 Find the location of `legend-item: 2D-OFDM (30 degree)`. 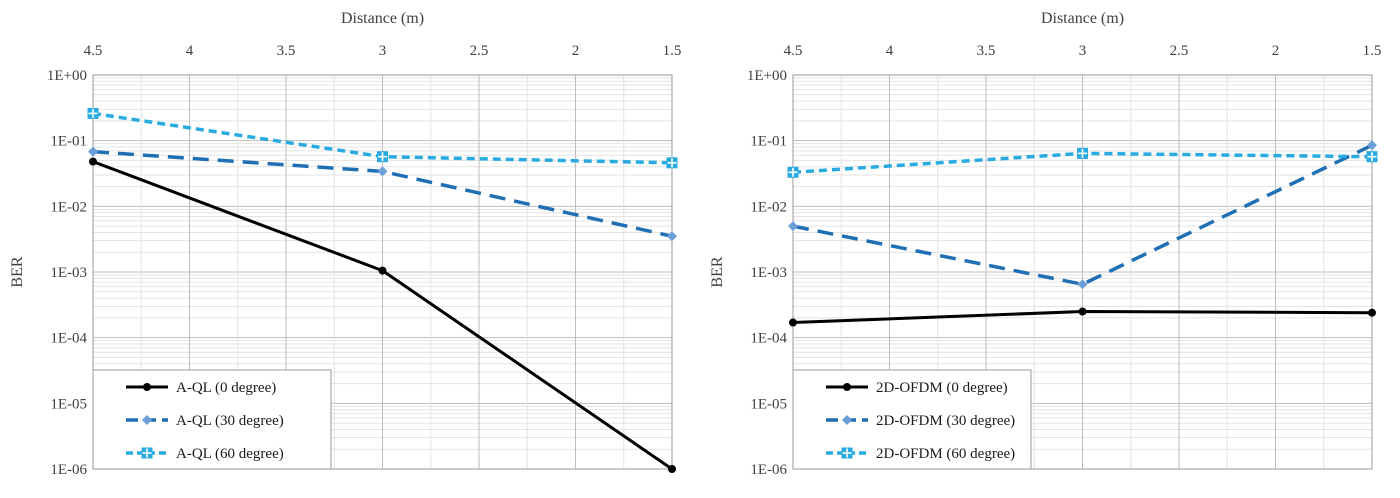

legend-item: 2D-OFDM (30 degree) is located at coordinates (920, 421).